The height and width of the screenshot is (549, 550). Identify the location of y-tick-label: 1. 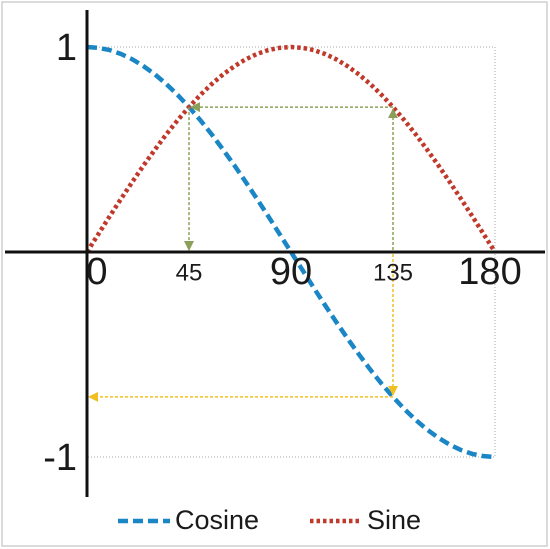
(66, 48).